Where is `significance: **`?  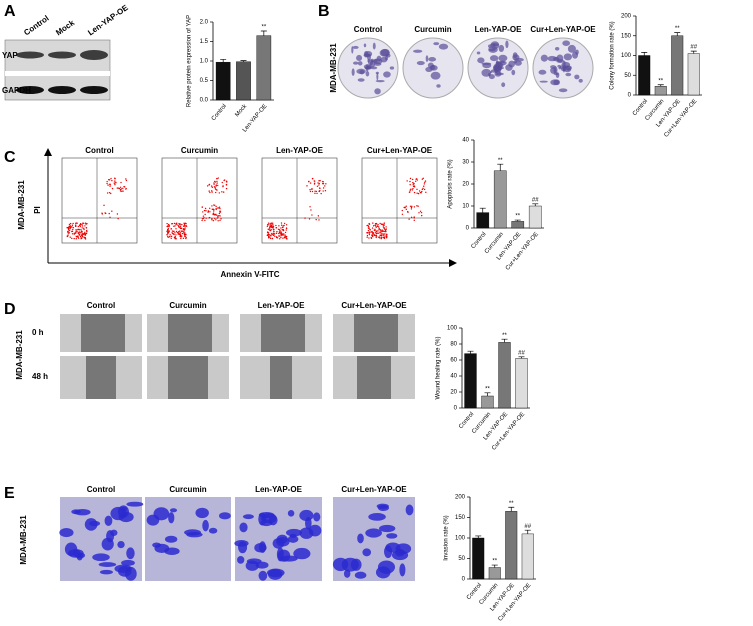 significance: ** is located at coordinates (487, 389).